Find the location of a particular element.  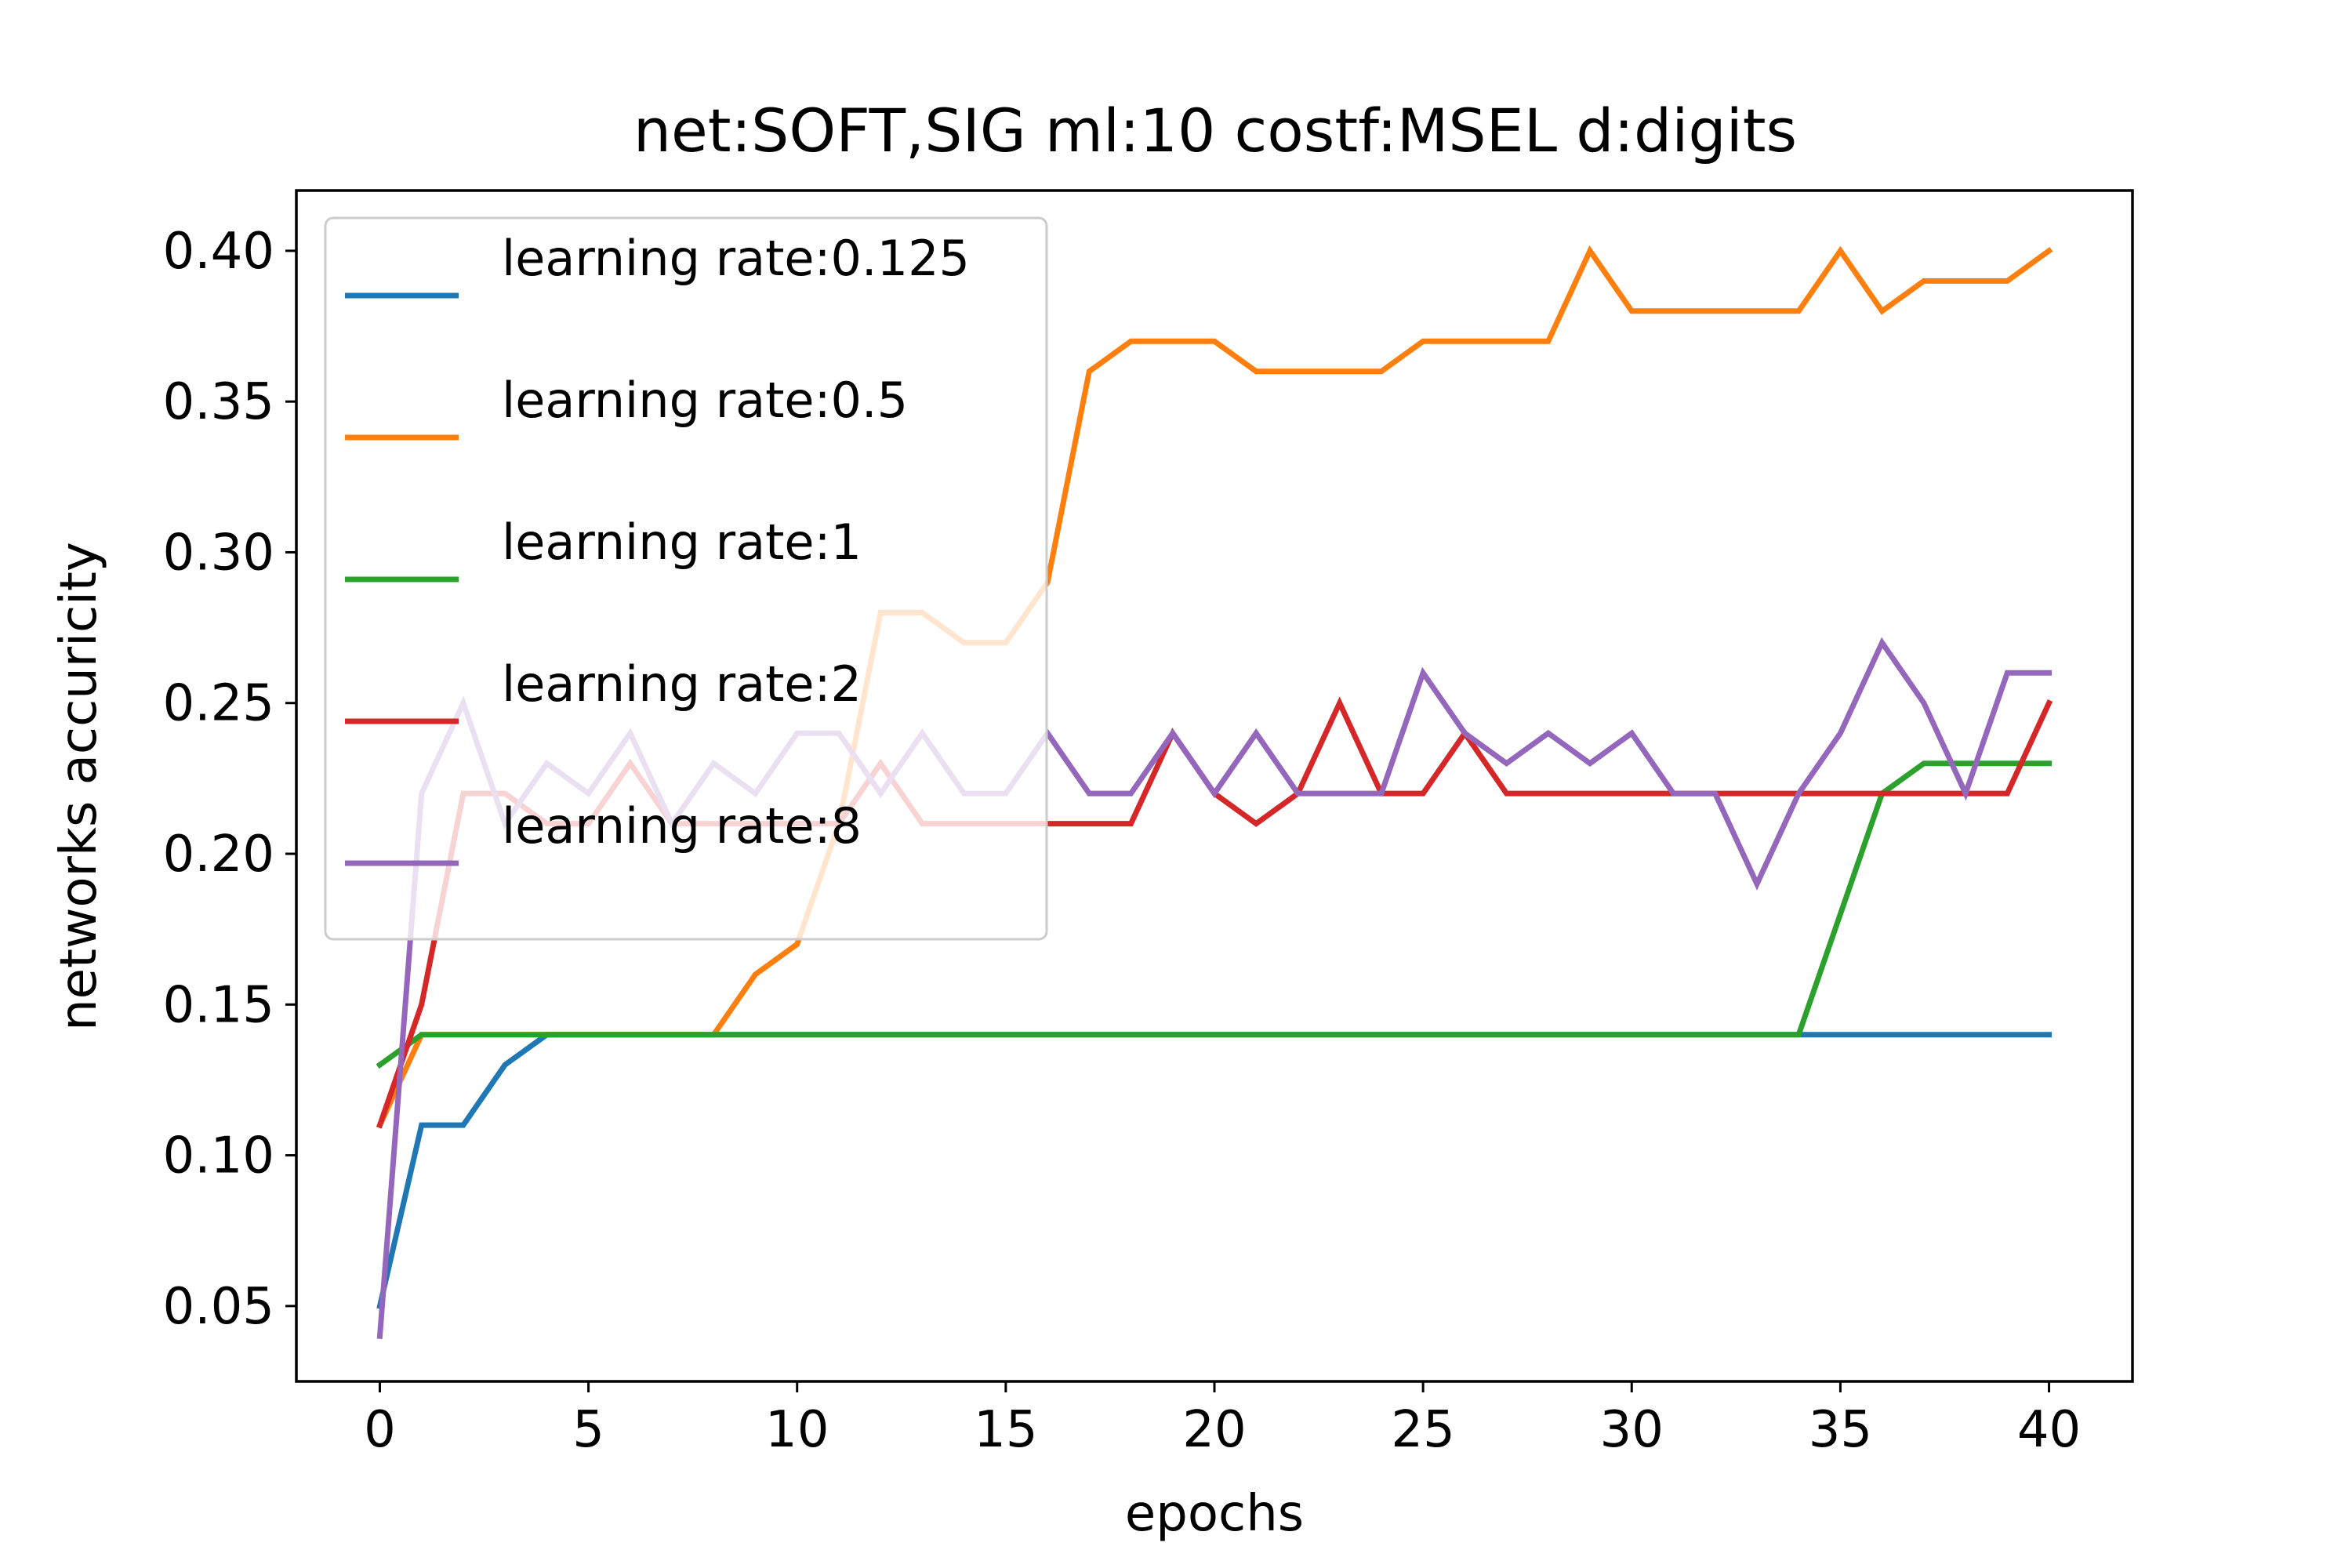

x-tick-label: 35 is located at coordinates (1840, 1430).